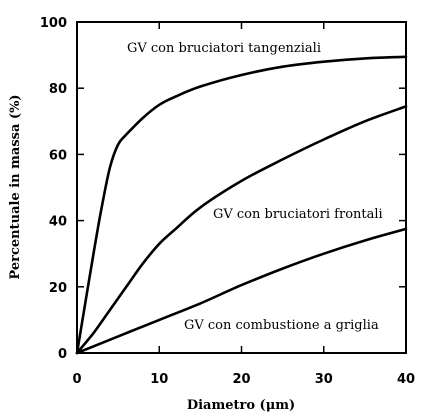  What do you see at coordinates (324, 379) in the screenshot?
I see `x-tick-label-3: 30` at bounding box center [324, 379].